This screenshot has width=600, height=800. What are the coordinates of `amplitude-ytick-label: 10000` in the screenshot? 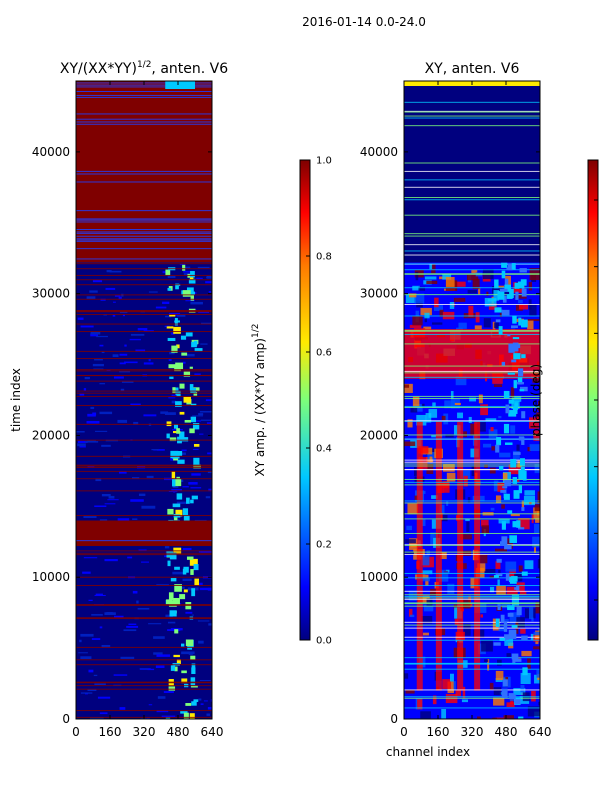 It's located at (51, 577).